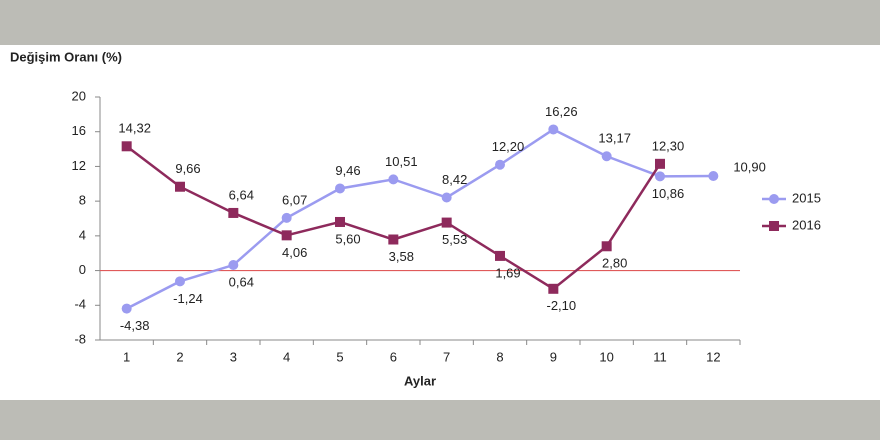  I want to click on x-tick-label: 2, so click(179, 356).